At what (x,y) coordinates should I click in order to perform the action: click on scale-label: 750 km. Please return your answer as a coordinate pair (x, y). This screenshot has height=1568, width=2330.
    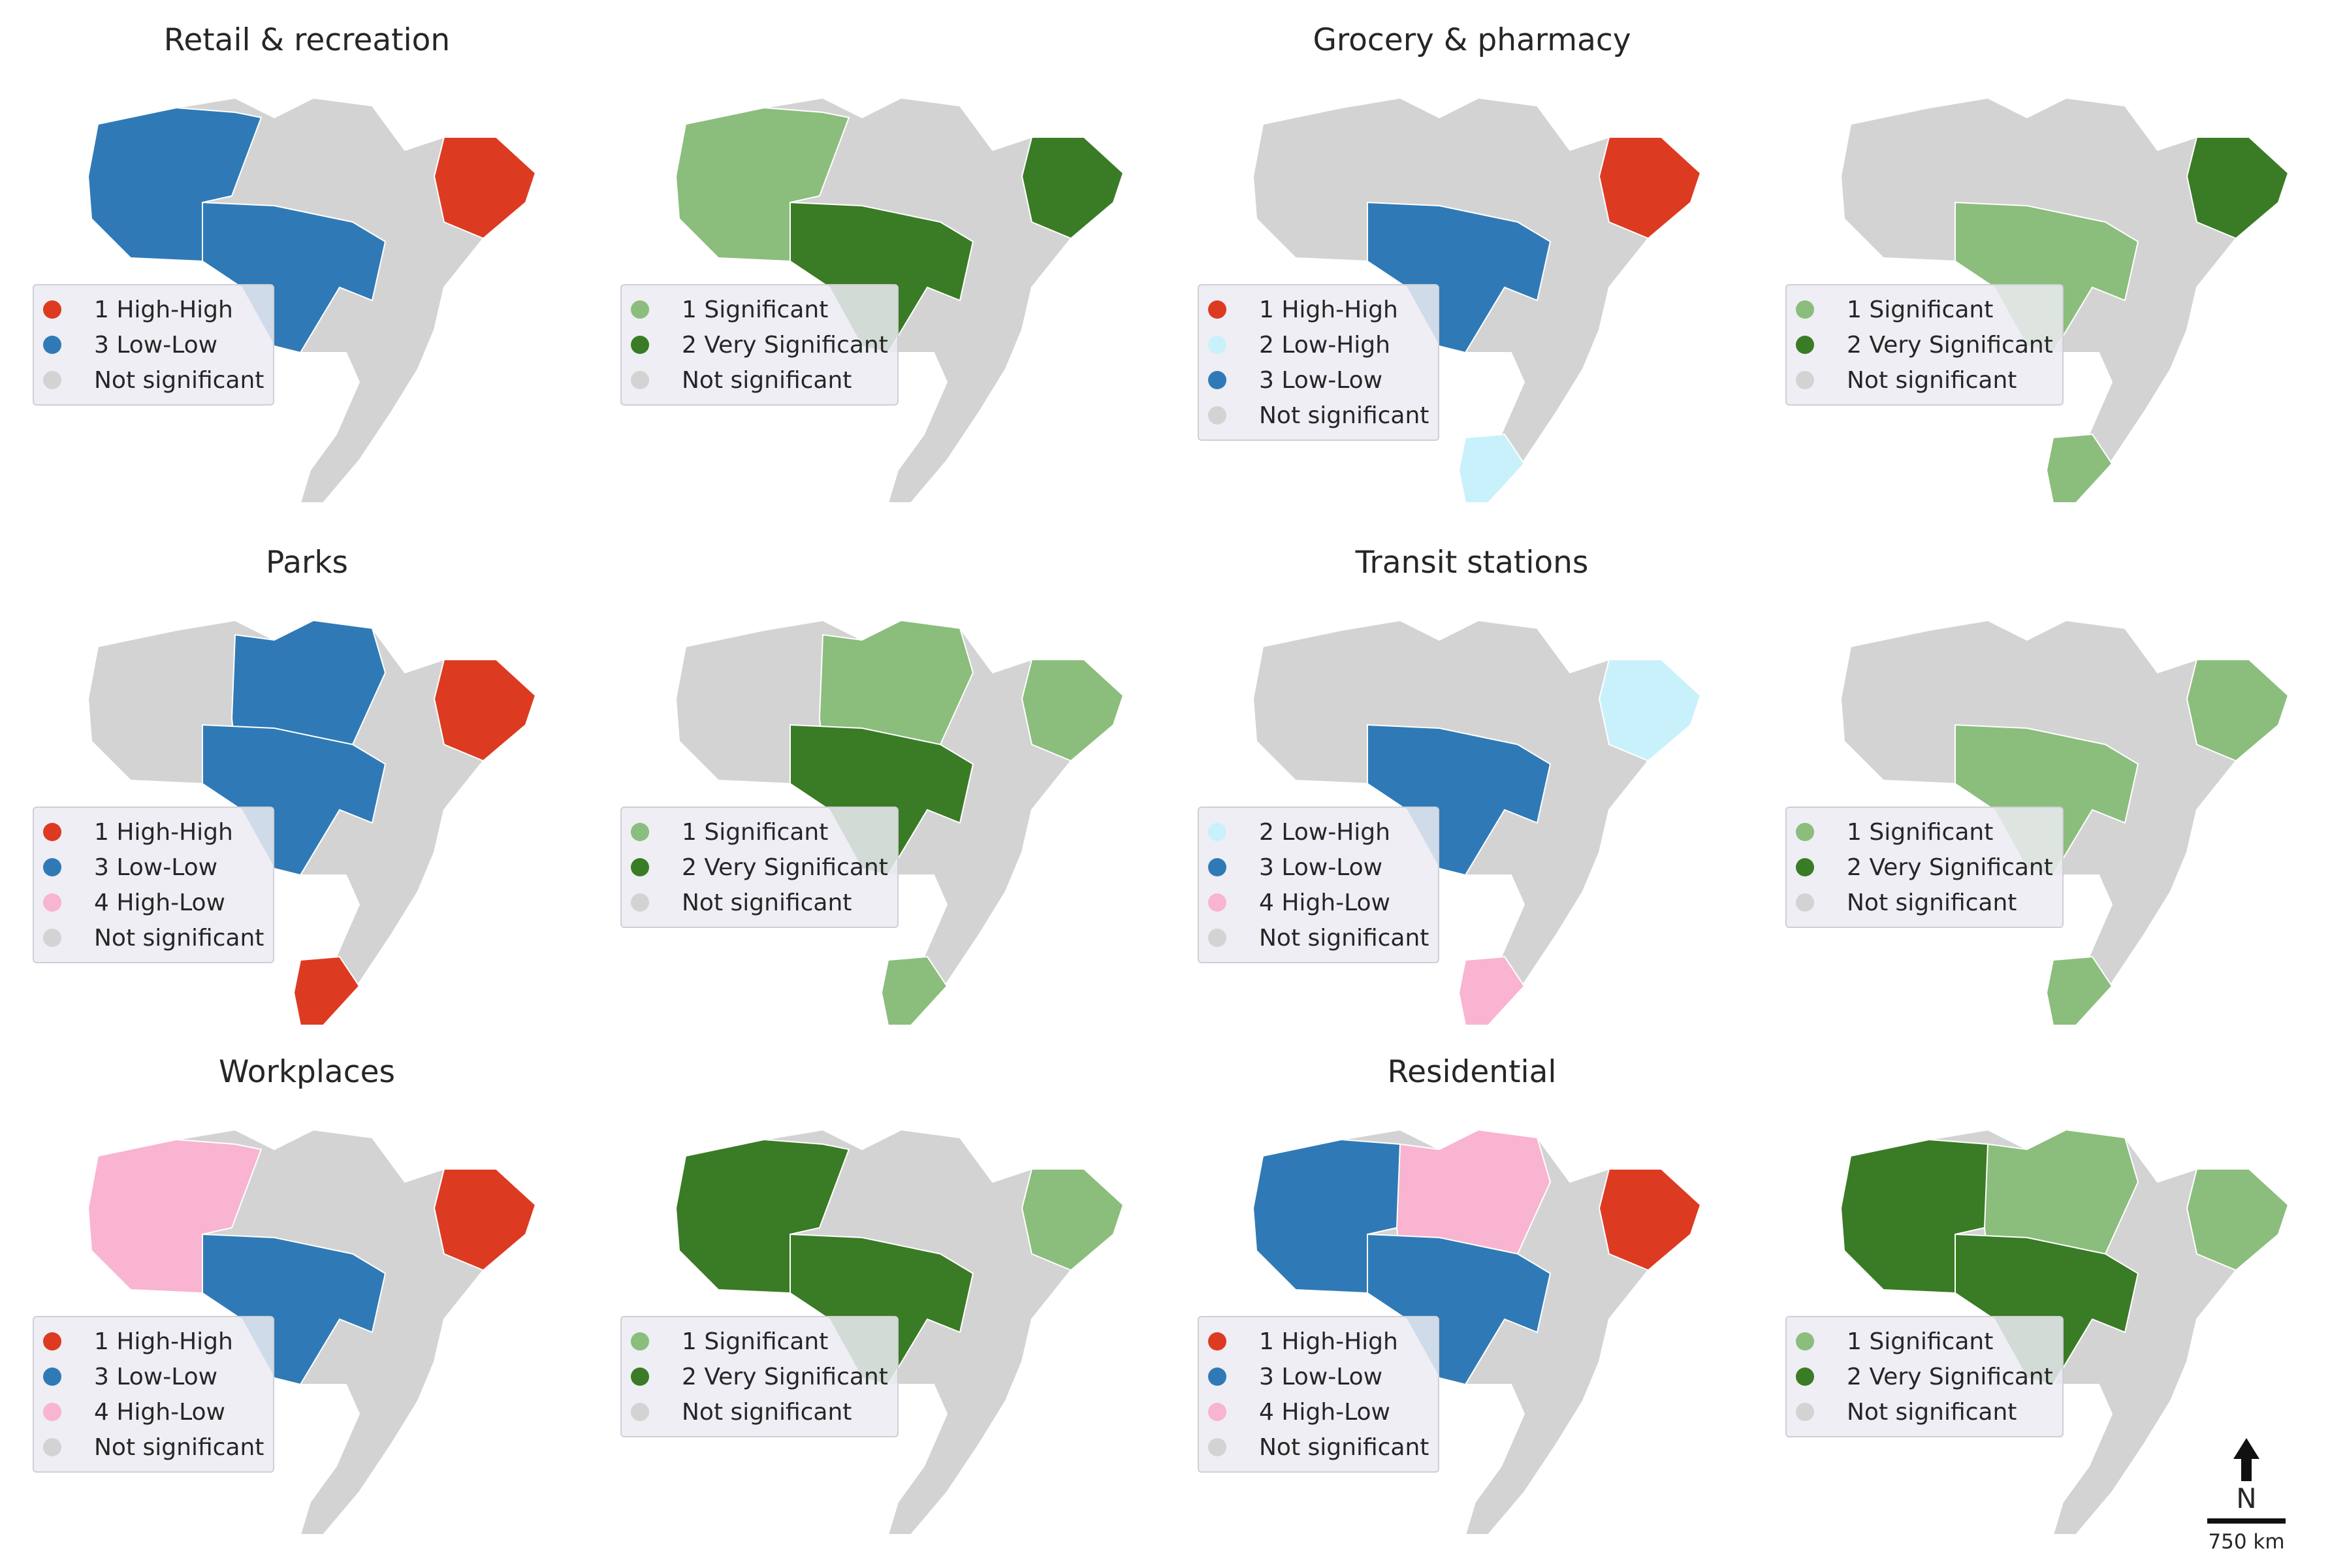
    Looking at the image, I should click on (2246, 1542).